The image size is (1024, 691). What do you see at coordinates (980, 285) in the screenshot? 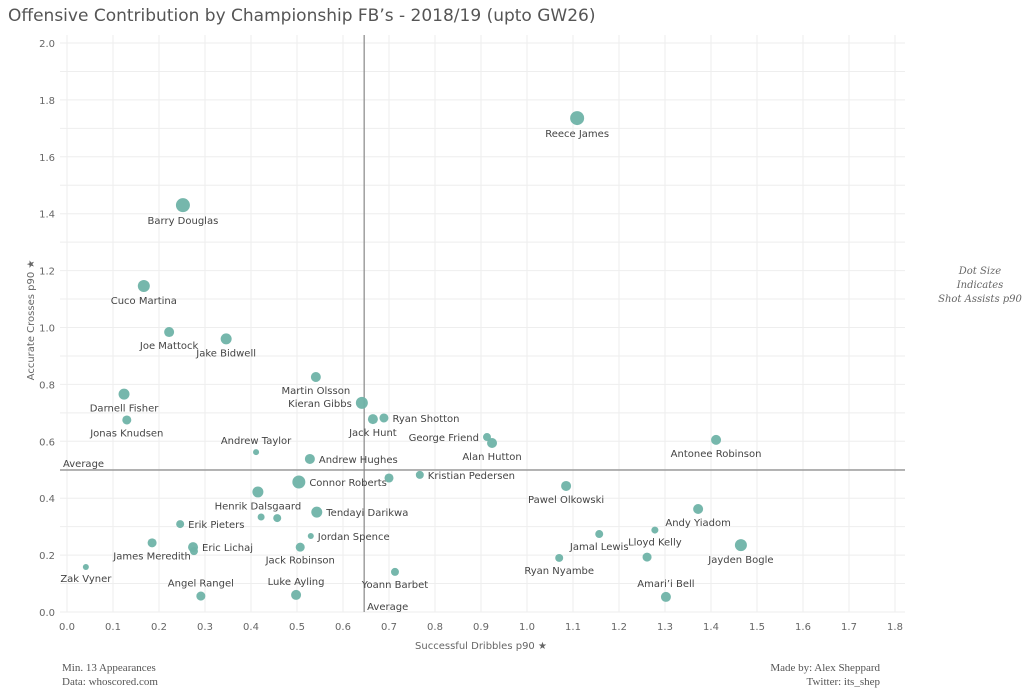
I see `size-legend-line: Indicates` at bounding box center [980, 285].